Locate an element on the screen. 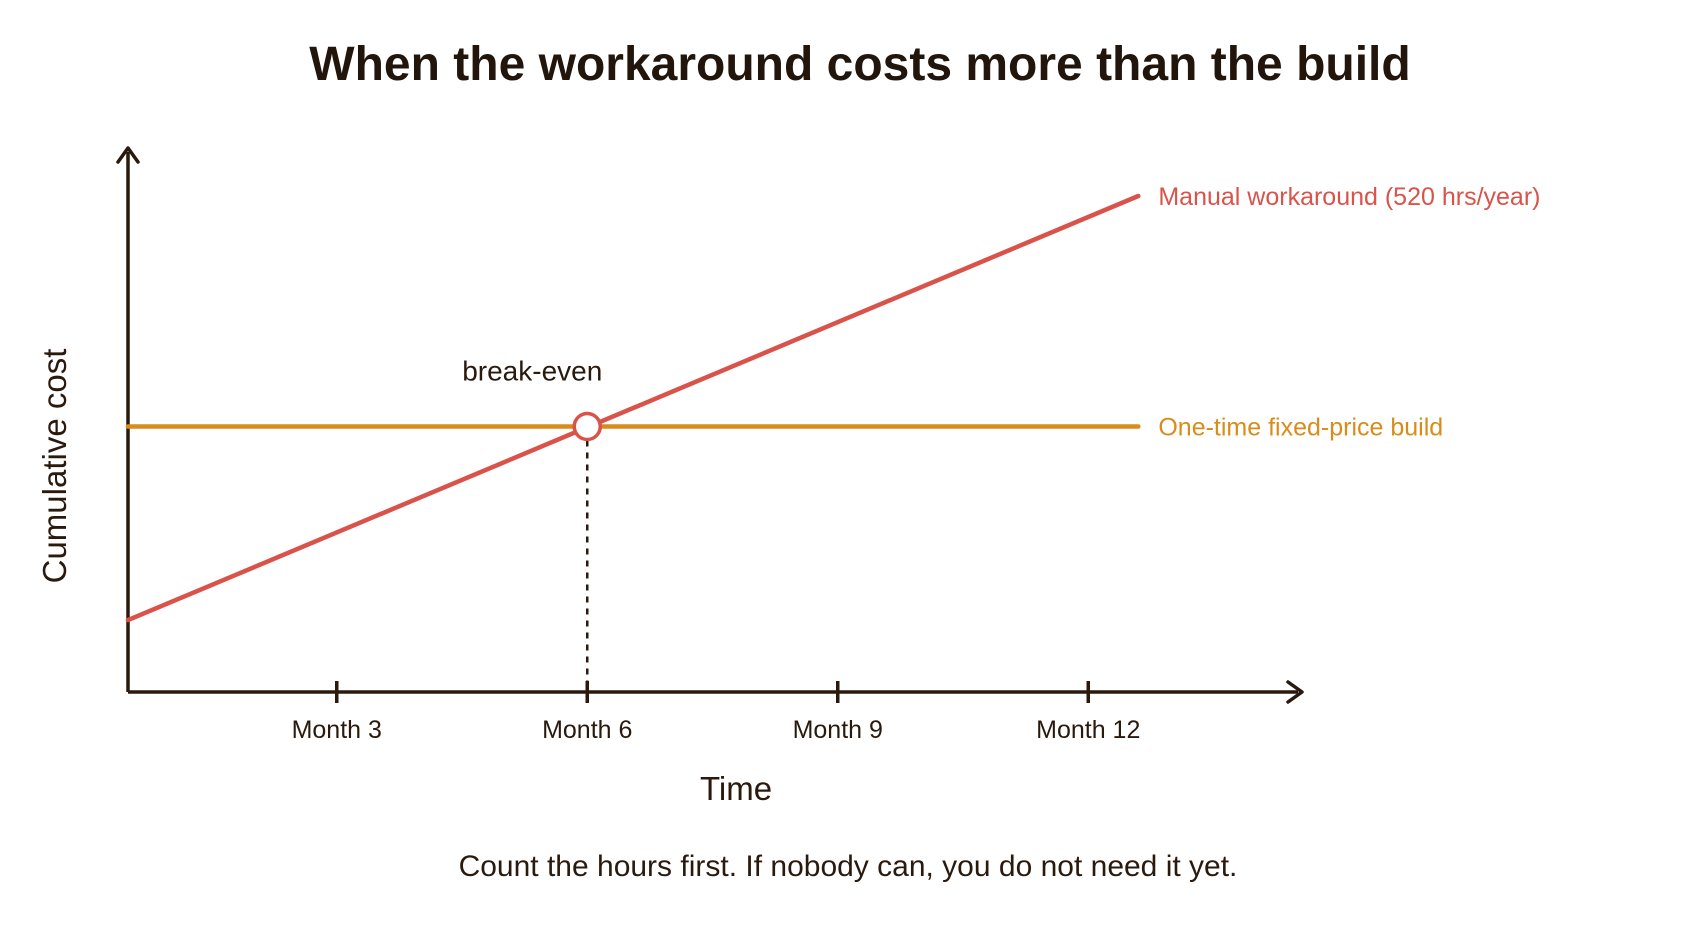 The width and height of the screenshot is (1693, 929). y-axis-arrow is located at coordinates (128, 155).